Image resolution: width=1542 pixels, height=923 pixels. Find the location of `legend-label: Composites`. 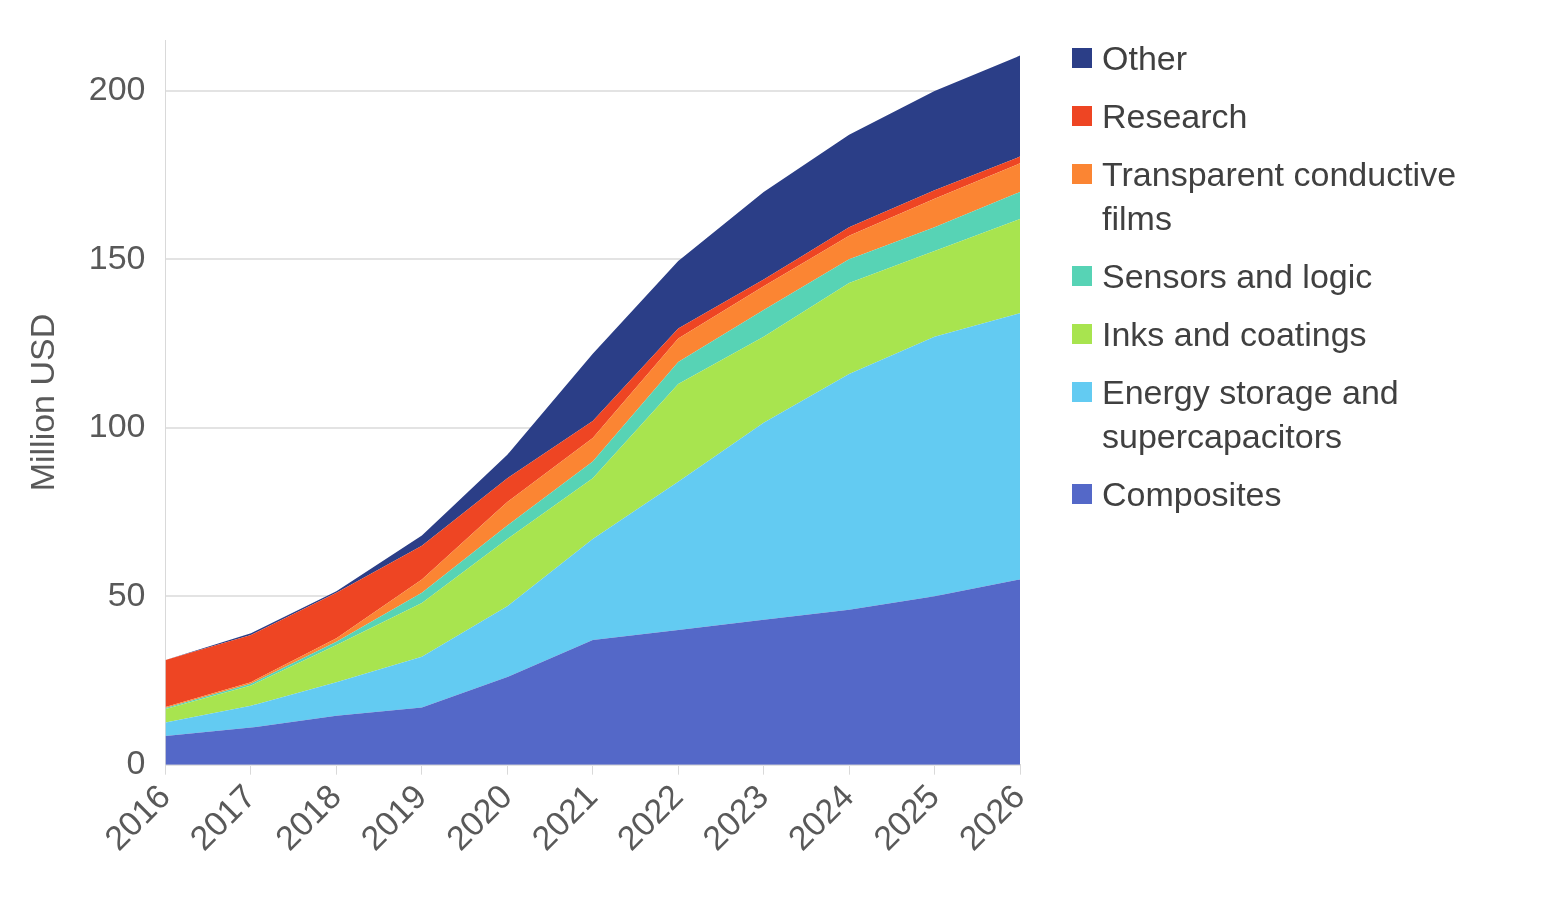

legend-label: Composites is located at coordinates (1192, 494).